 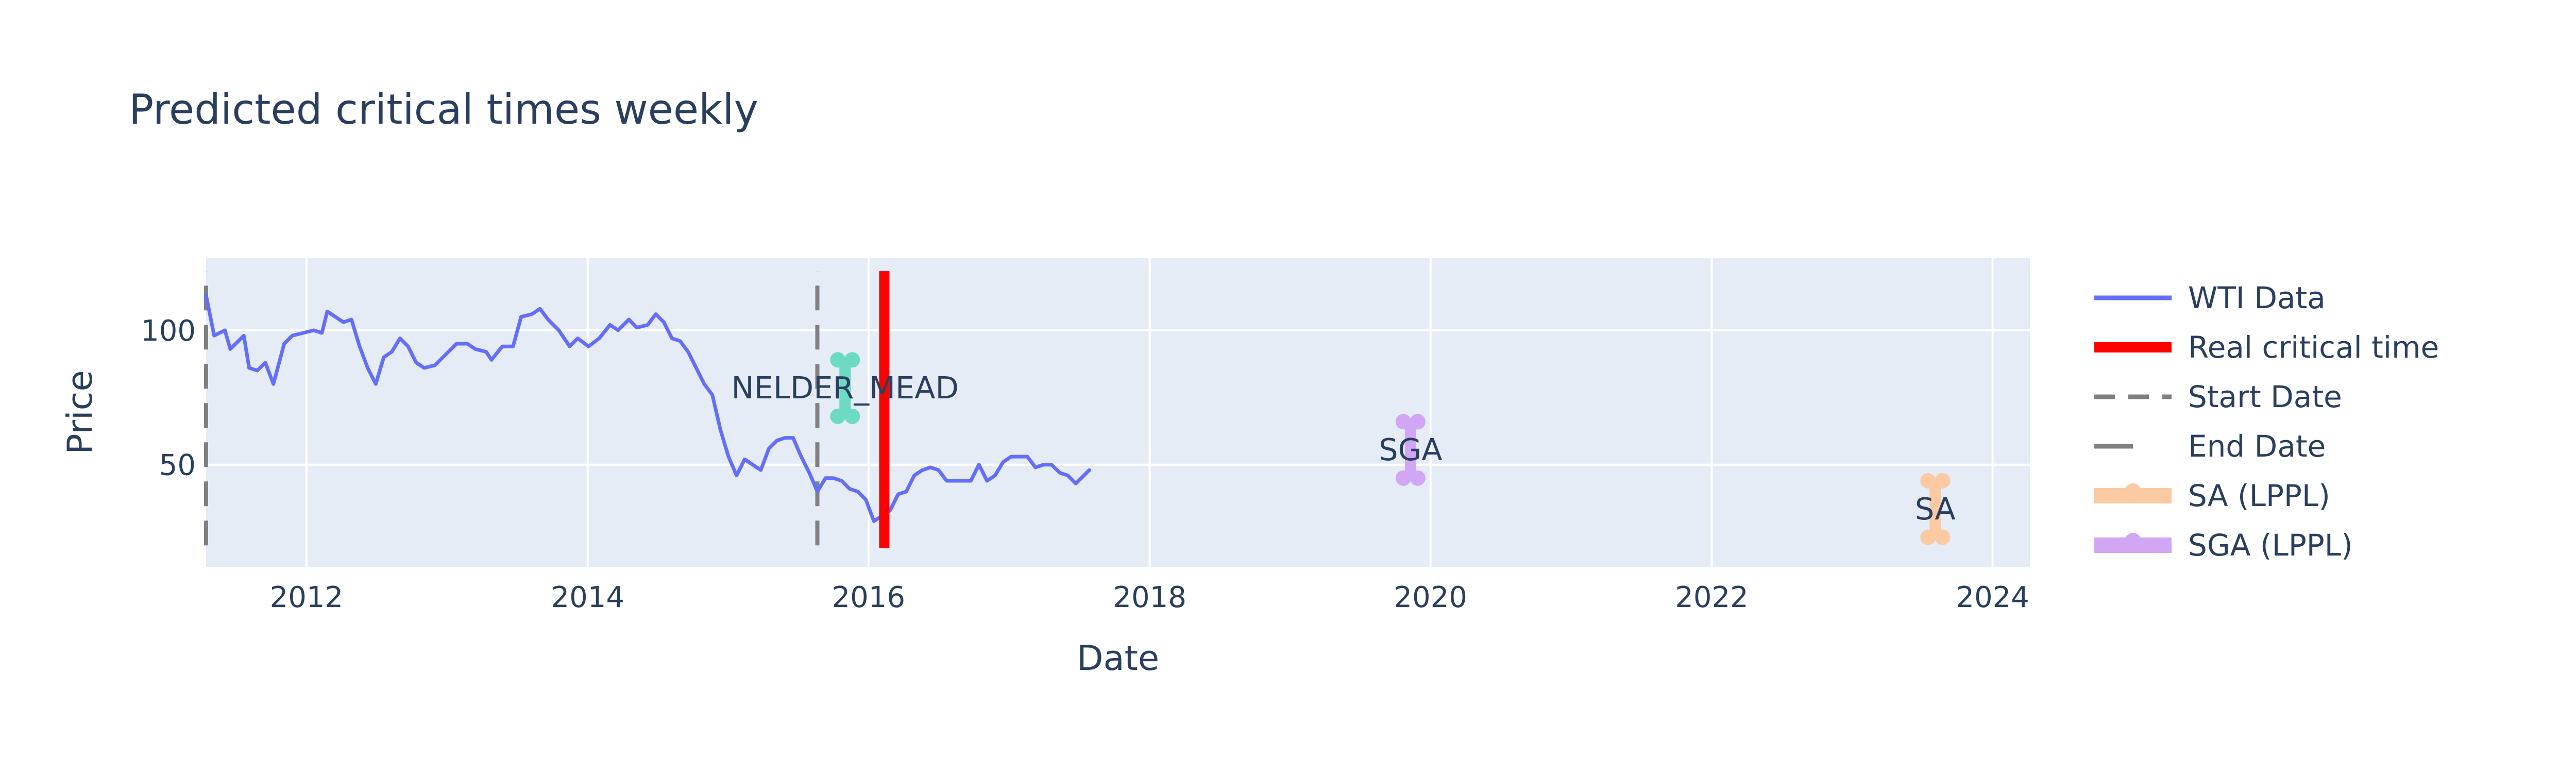 I want to click on wti-data-line, so click(x=647, y=408).